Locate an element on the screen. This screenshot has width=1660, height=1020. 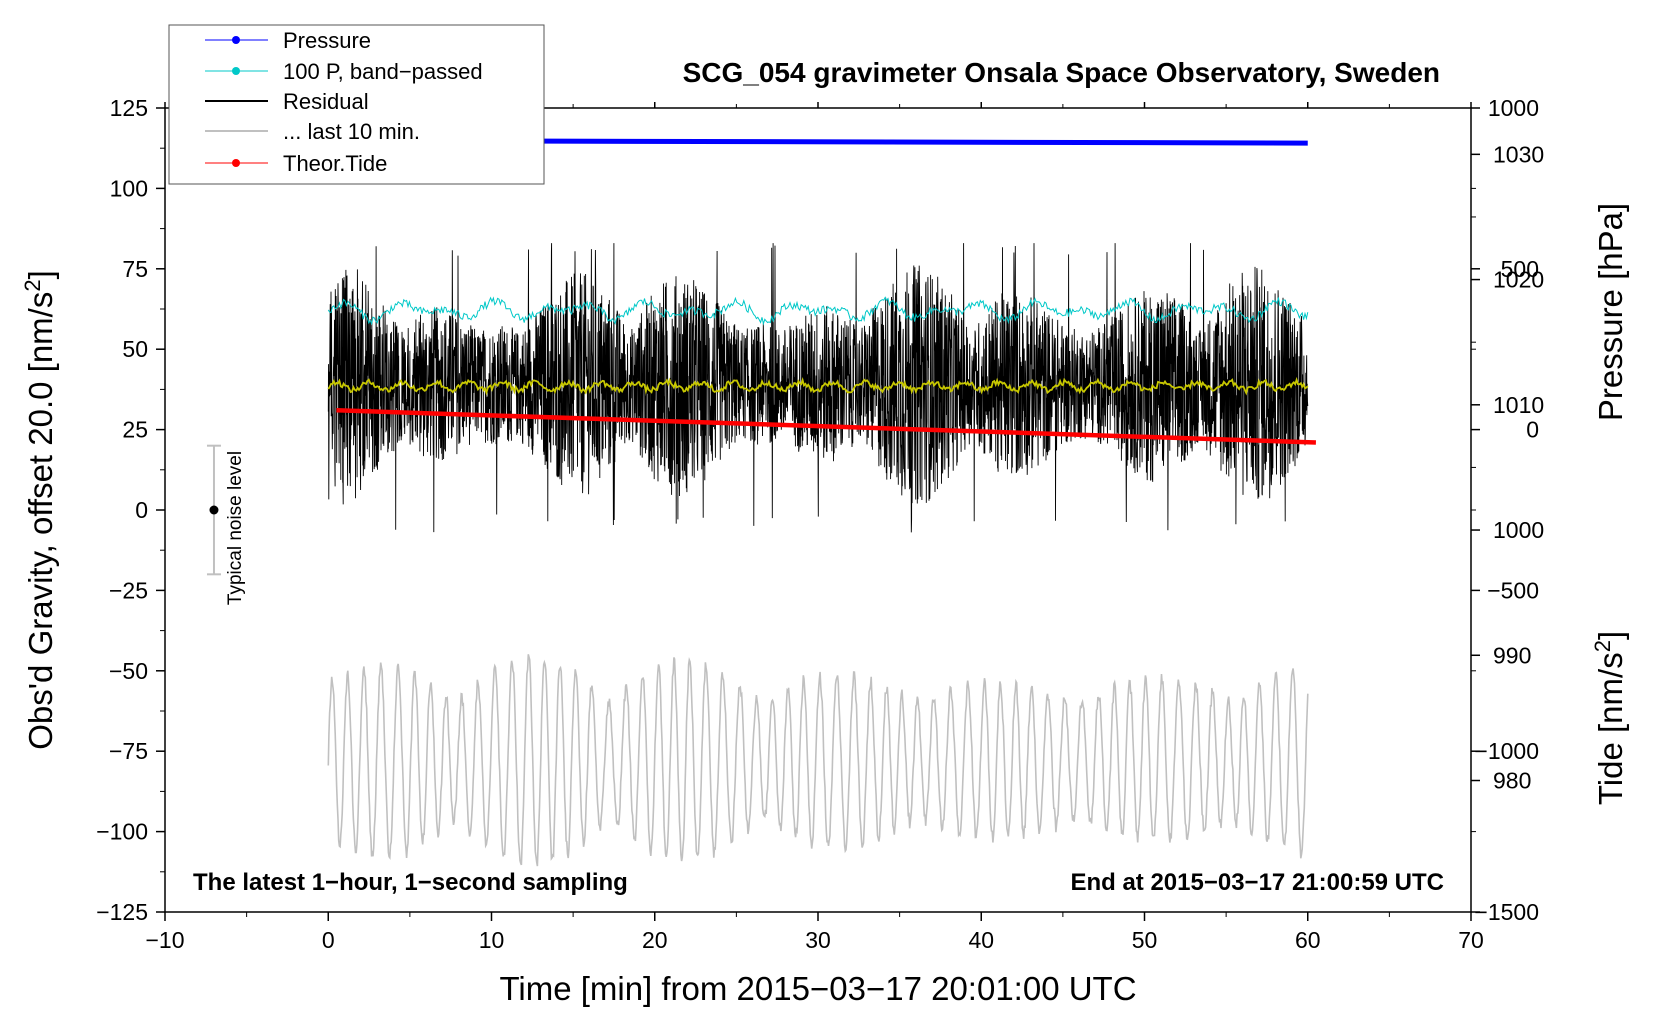
pressure-tick-label: 990 is located at coordinates (1512, 655).